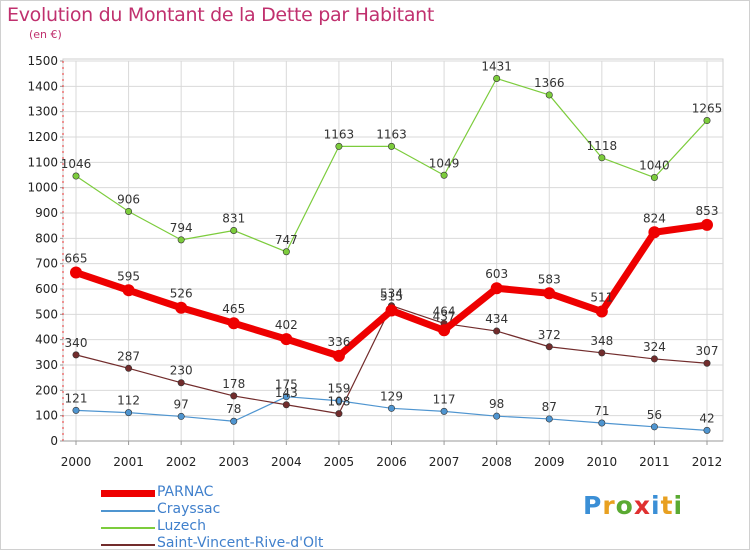 The image size is (750, 553). I want to click on data-label-luzech-2010: 1118, so click(602, 146).